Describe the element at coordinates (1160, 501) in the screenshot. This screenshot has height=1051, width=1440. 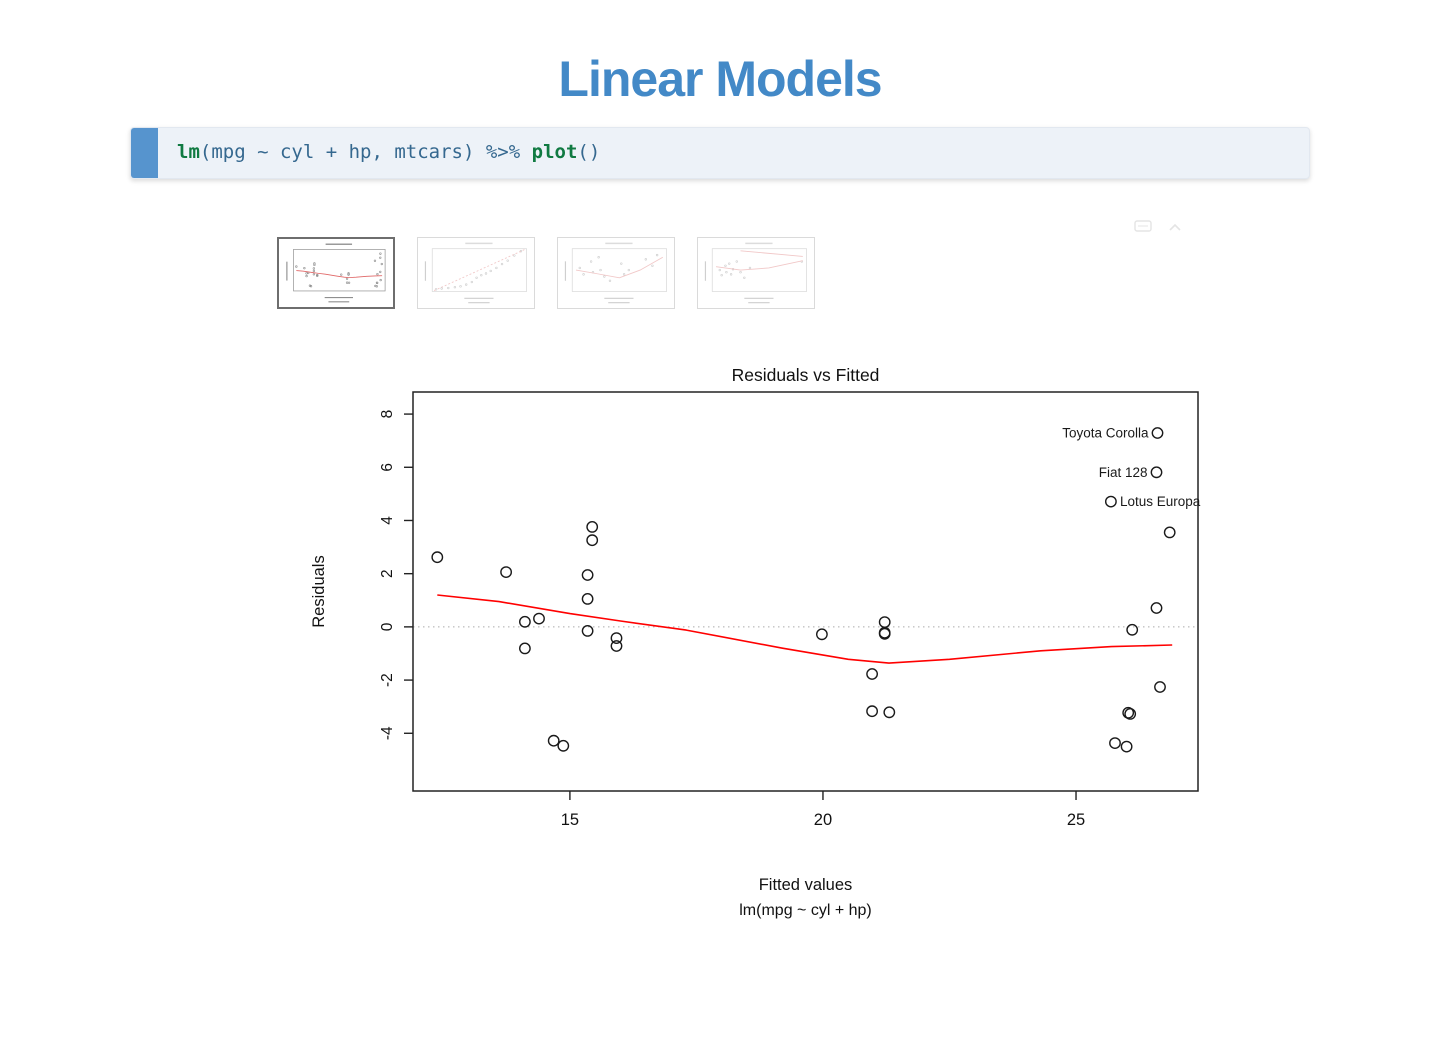
I see `point-label: Lotus Europa` at that location.